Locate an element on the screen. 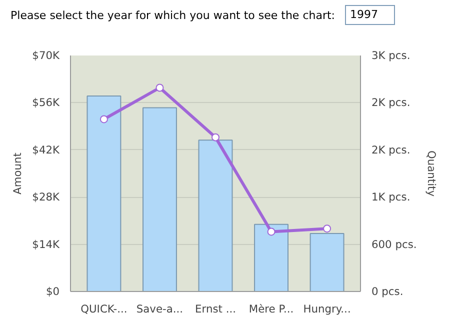 This screenshot has height=331, width=450. y2-tick-label: 0 pcs. is located at coordinates (388, 291).